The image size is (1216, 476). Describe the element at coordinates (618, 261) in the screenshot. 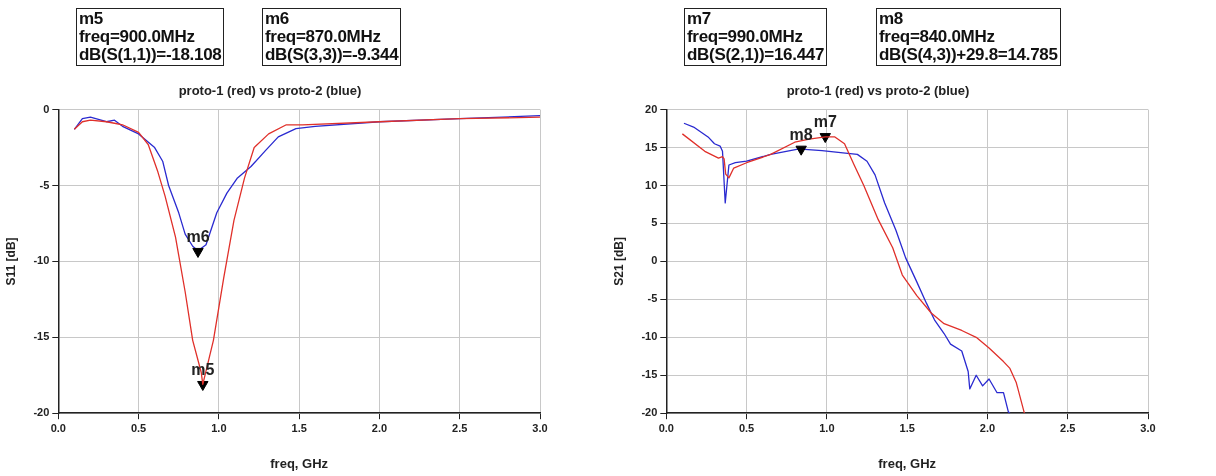

I see `y-axis-title: S21 [dB]` at that location.